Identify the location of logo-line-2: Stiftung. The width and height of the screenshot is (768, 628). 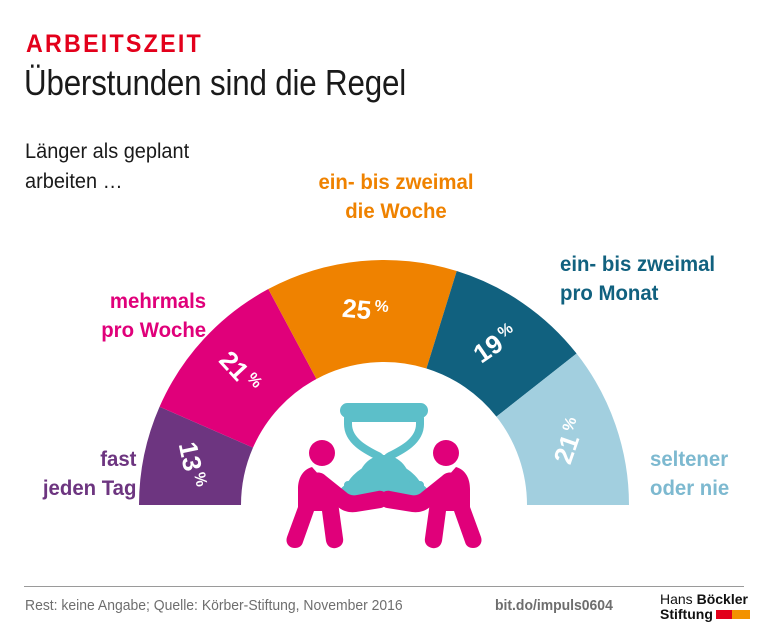
(686, 614).